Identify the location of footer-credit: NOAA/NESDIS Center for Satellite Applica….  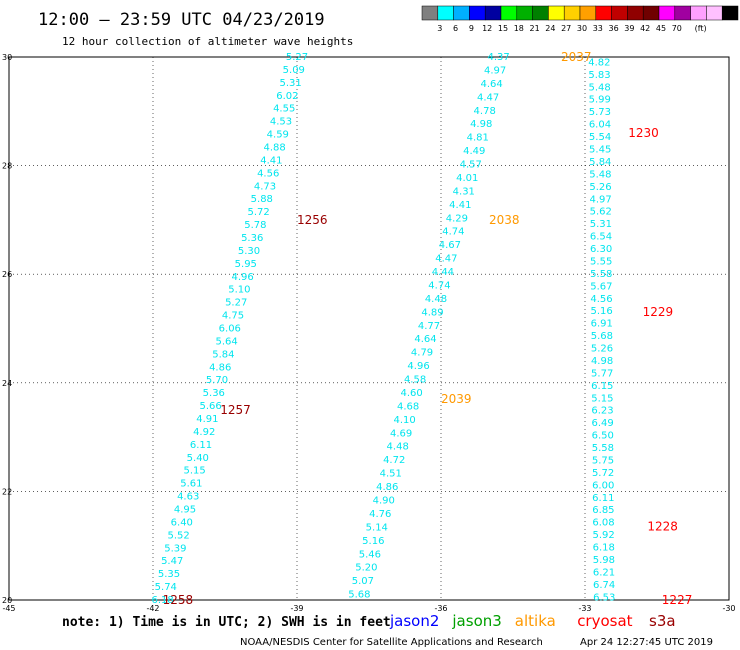
(391, 642).